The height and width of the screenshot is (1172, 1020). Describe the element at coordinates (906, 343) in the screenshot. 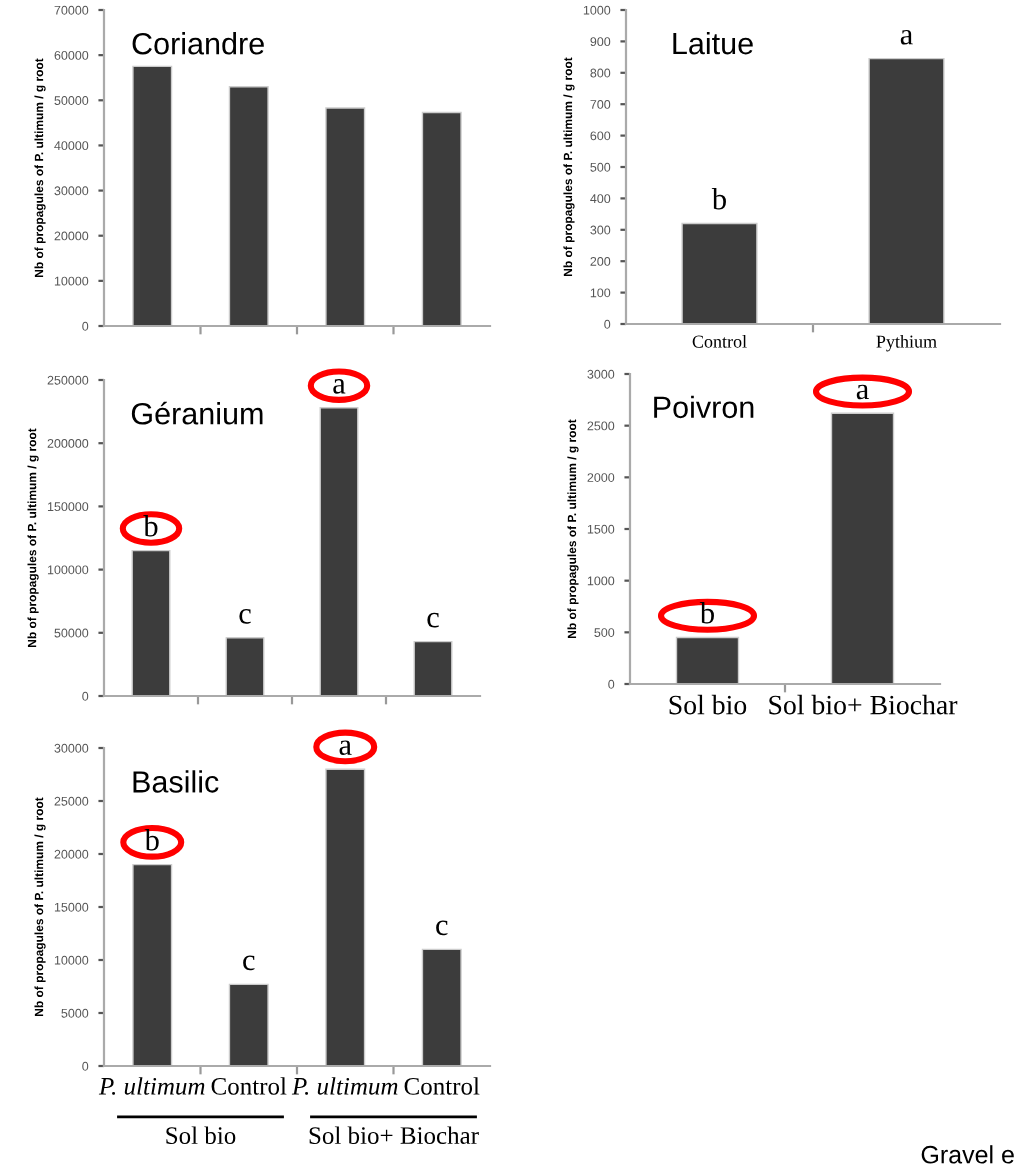

I see `x-tick-label: Pythium` at that location.